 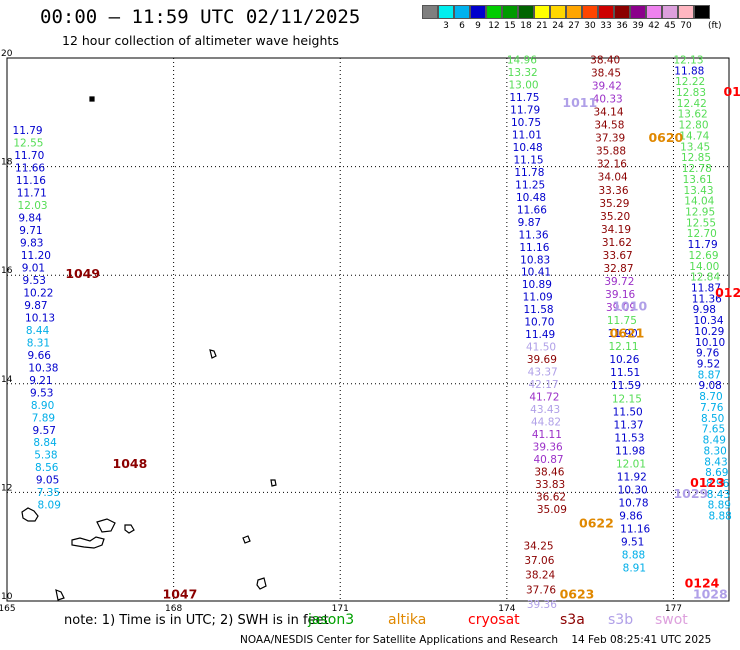 I want to click on wave-height-value: 34.04, so click(x=613, y=178).